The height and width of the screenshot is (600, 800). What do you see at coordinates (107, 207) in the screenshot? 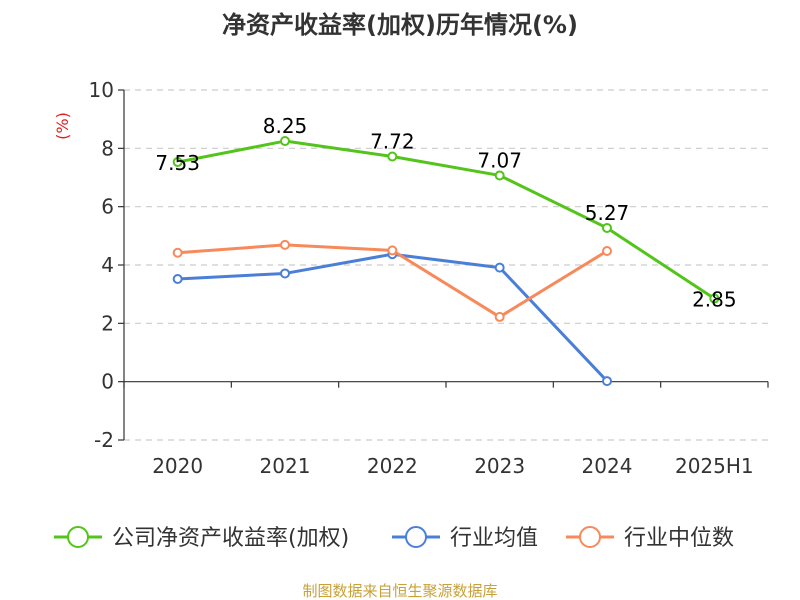
I see `y-tick-label: 6` at bounding box center [107, 207].